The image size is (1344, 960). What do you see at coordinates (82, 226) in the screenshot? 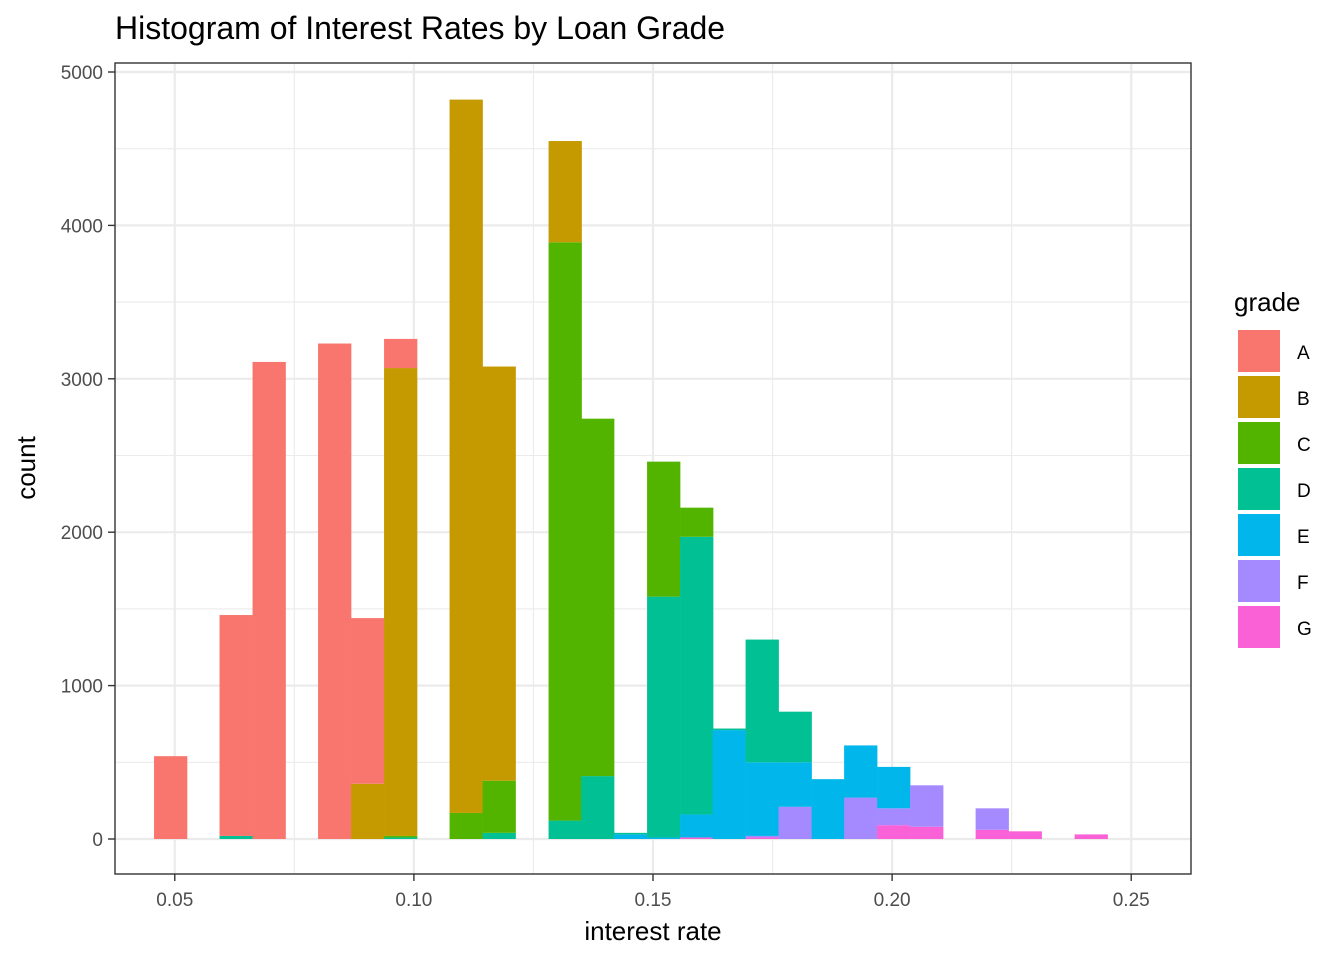
I see `y-tick-label: 4000` at bounding box center [82, 226].